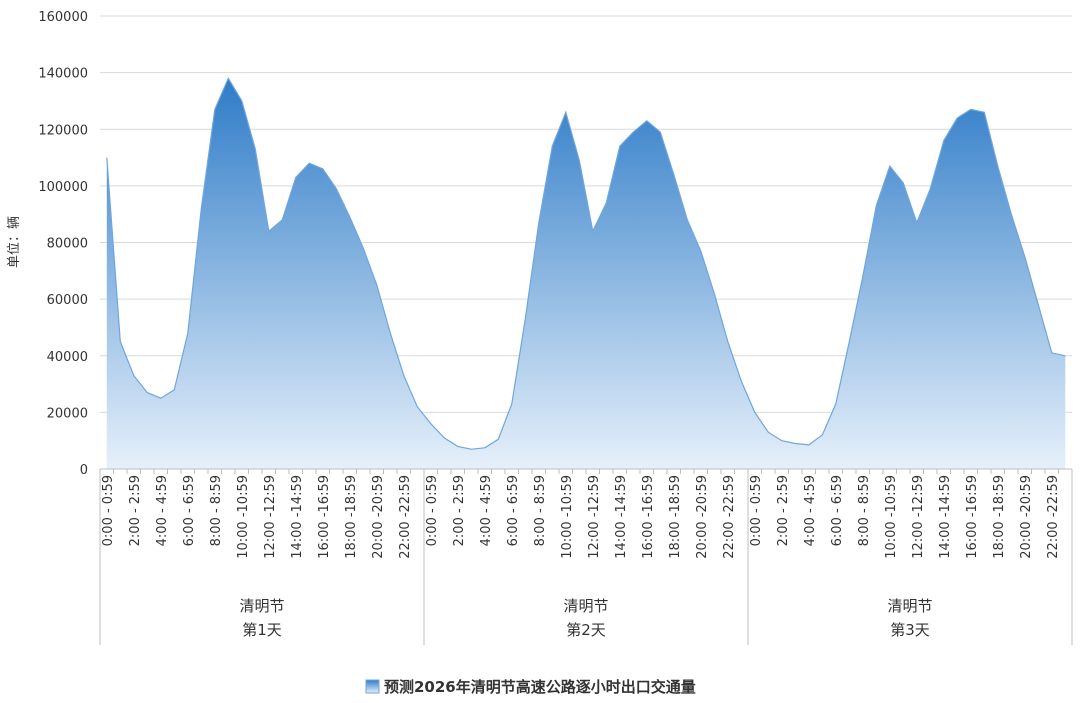 The width and height of the screenshot is (1080, 703). What do you see at coordinates (63, 130) in the screenshot?
I see `y-tick-label: 120000` at bounding box center [63, 130].